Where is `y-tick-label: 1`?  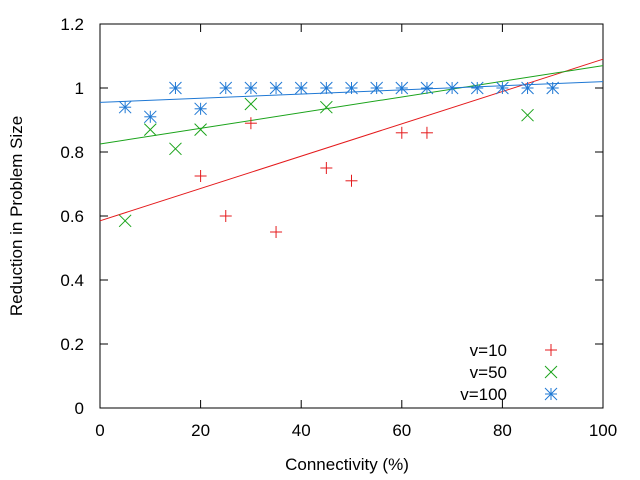
y-tick-label: 1 is located at coordinates (79, 88).